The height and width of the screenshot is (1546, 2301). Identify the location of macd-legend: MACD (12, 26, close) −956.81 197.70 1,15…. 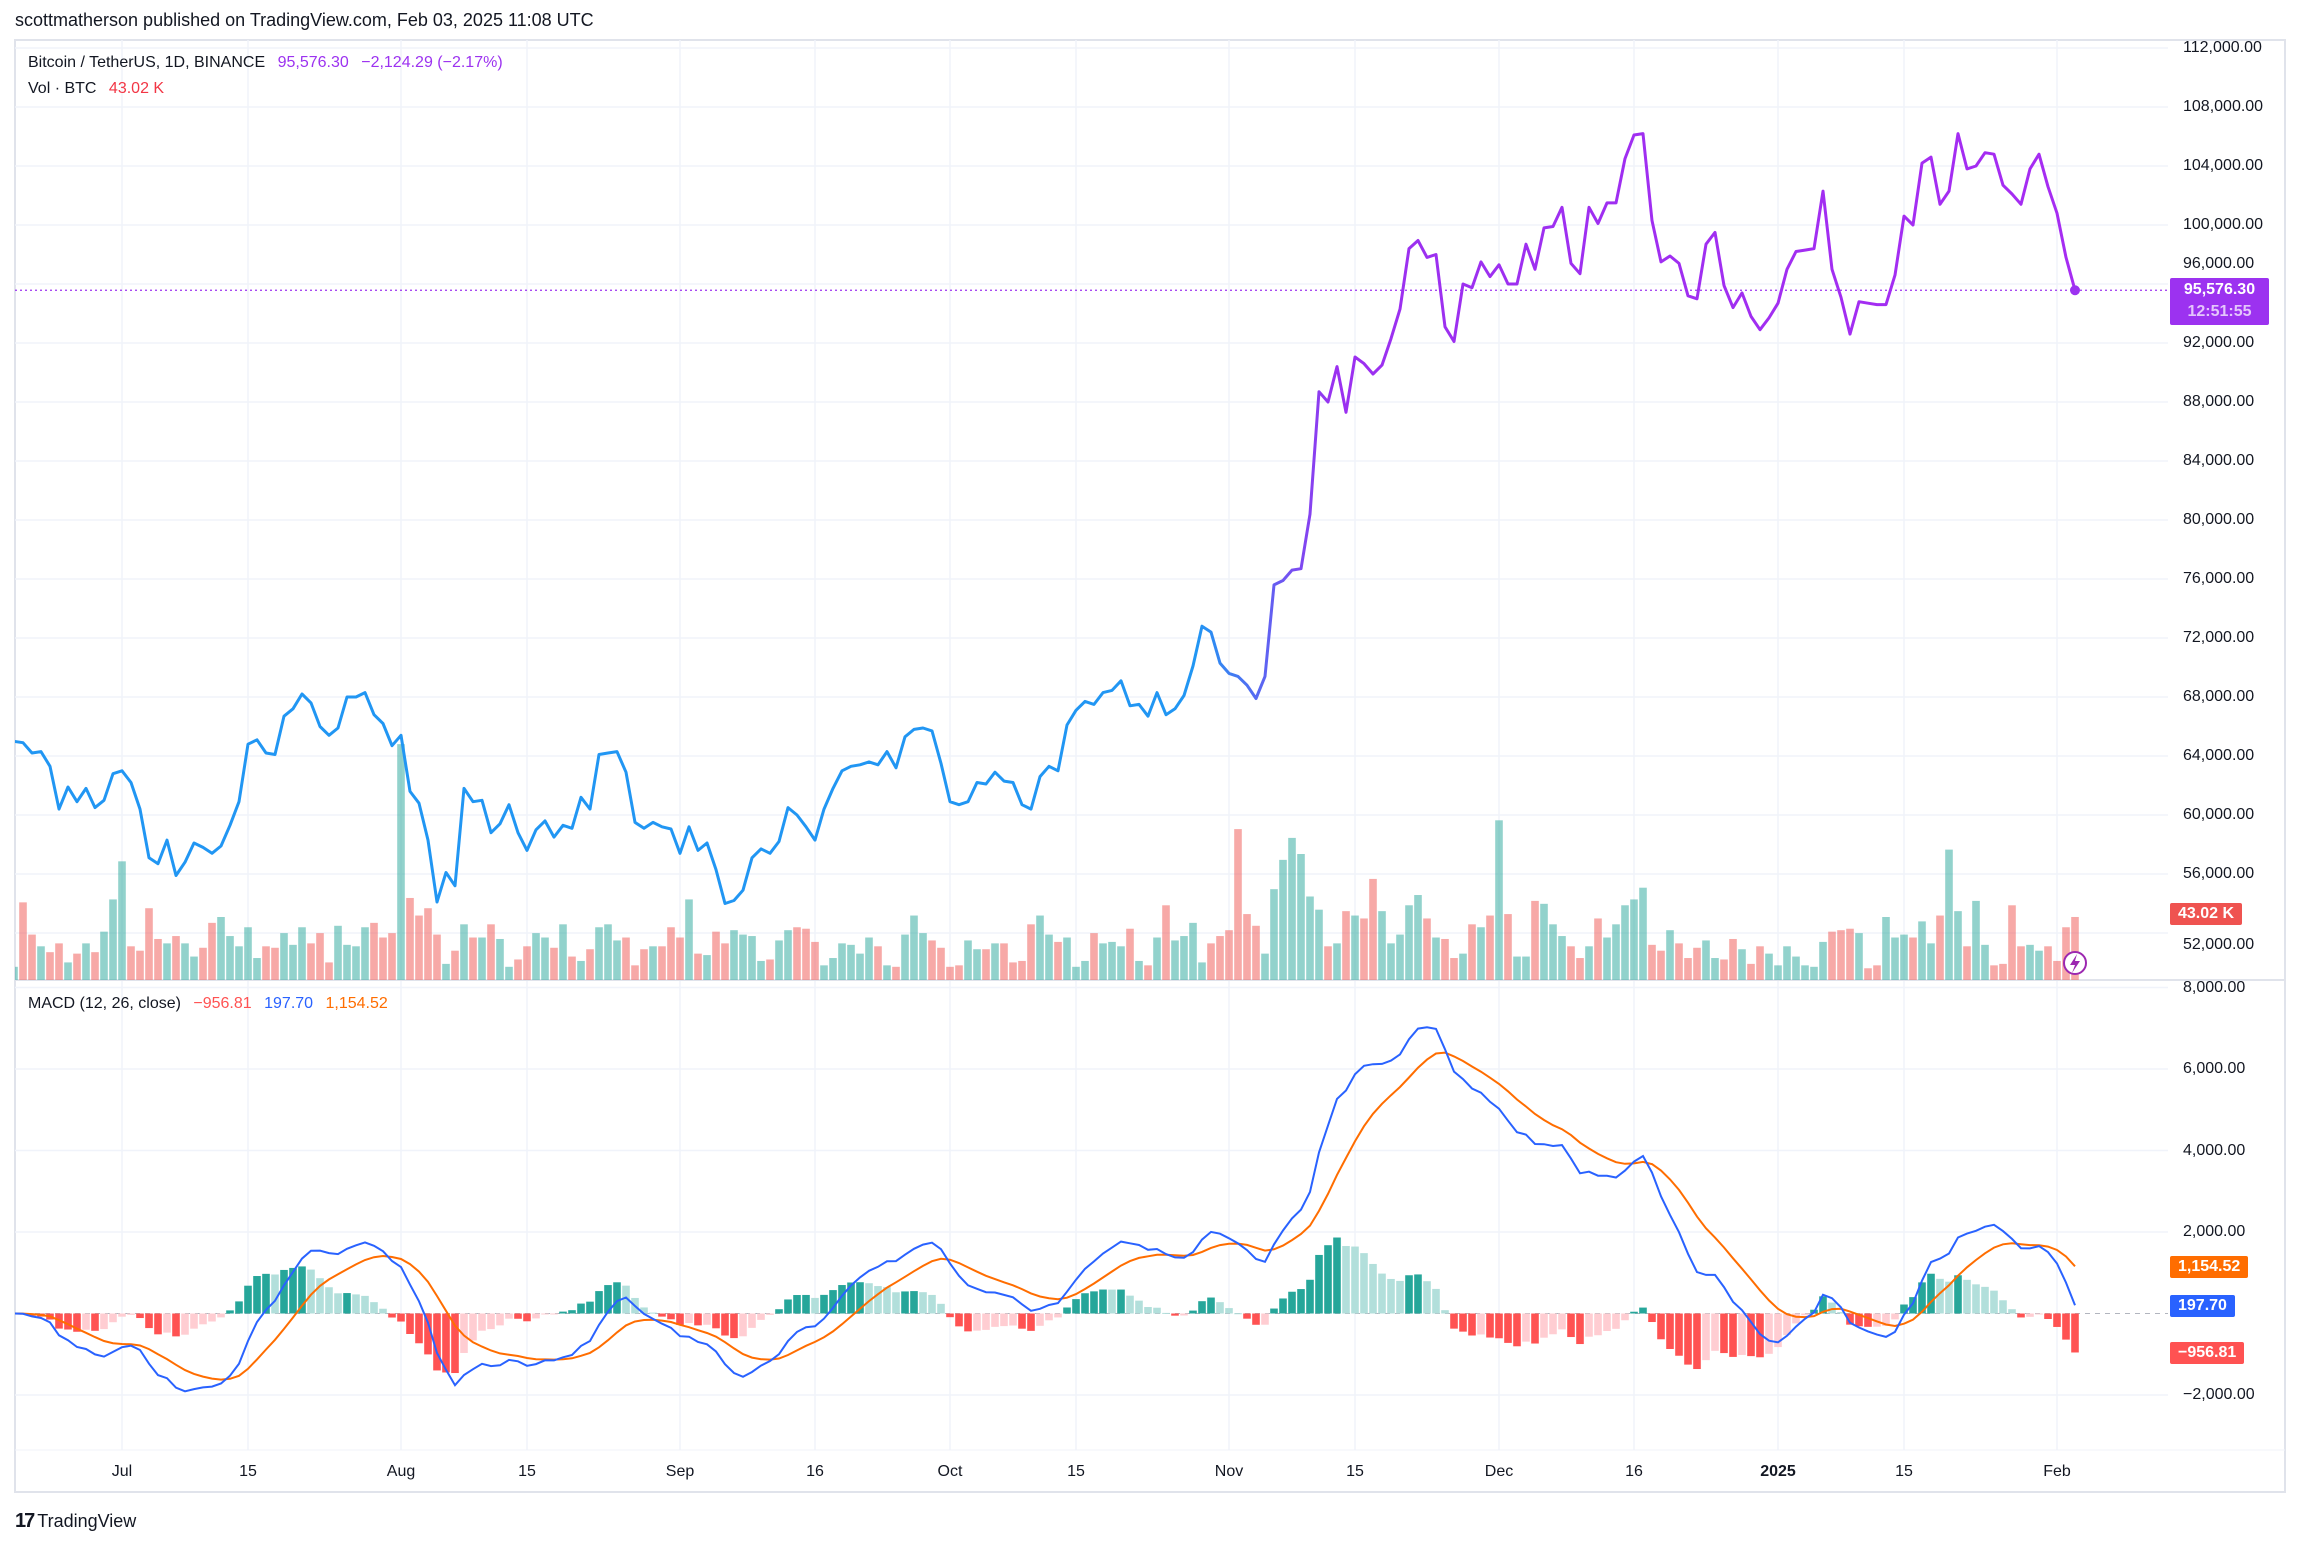
(212, 1004).